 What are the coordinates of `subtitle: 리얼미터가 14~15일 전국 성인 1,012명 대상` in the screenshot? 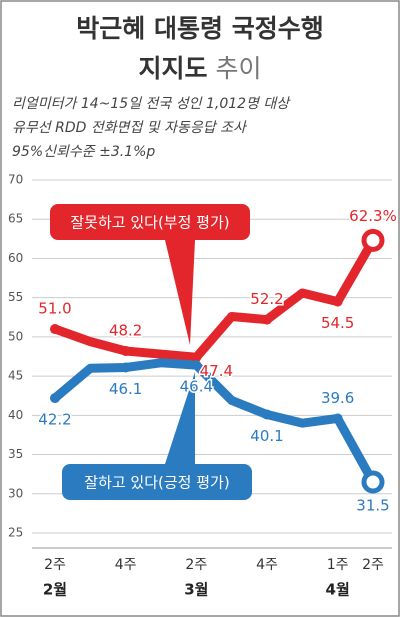 It's located at (151, 104).